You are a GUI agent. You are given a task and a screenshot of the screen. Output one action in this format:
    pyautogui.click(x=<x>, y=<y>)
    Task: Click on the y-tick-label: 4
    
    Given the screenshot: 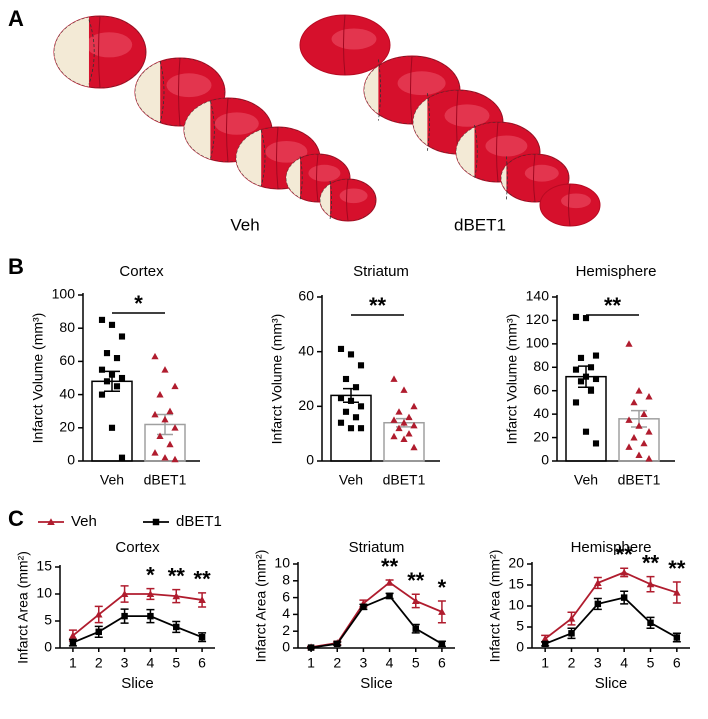 What is the action you would take?
    pyautogui.click(x=286, y=613)
    